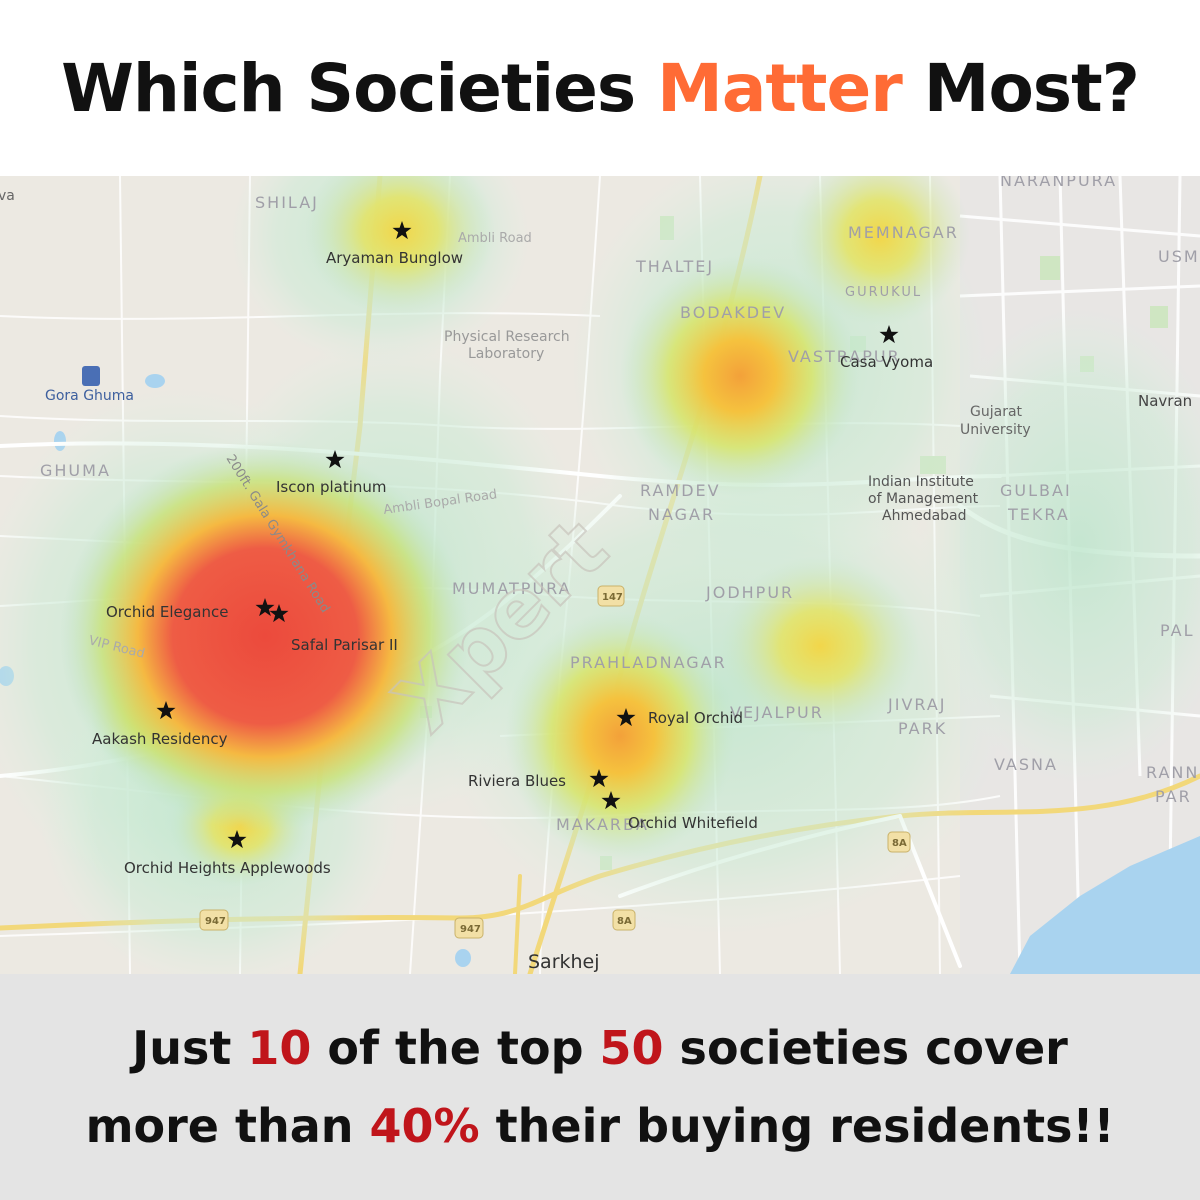 The width and height of the screenshot is (1200, 1200). Describe the element at coordinates (995, 430) in the screenshot. I see `place-label: University` at that location.